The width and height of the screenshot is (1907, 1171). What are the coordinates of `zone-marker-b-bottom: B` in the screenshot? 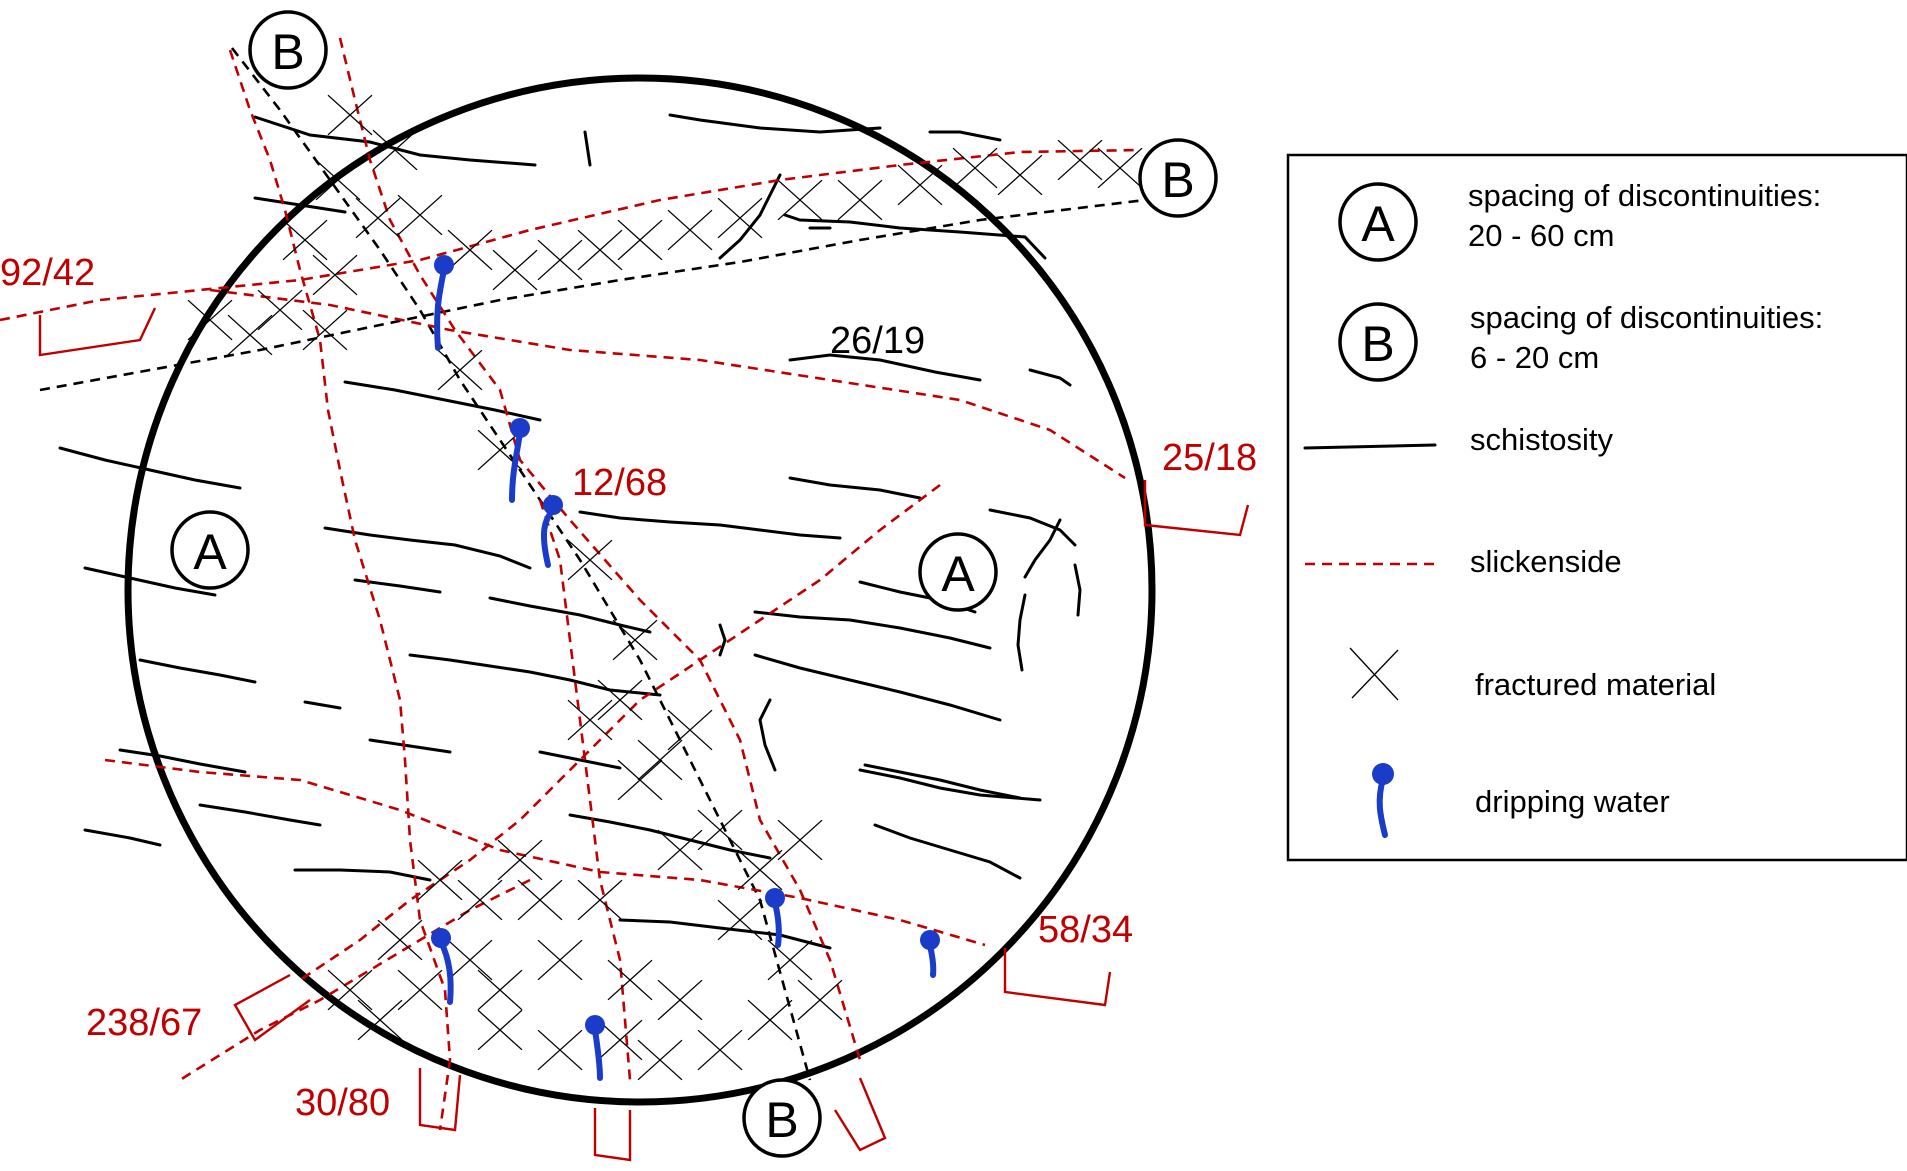 It's located at (782, 1118).